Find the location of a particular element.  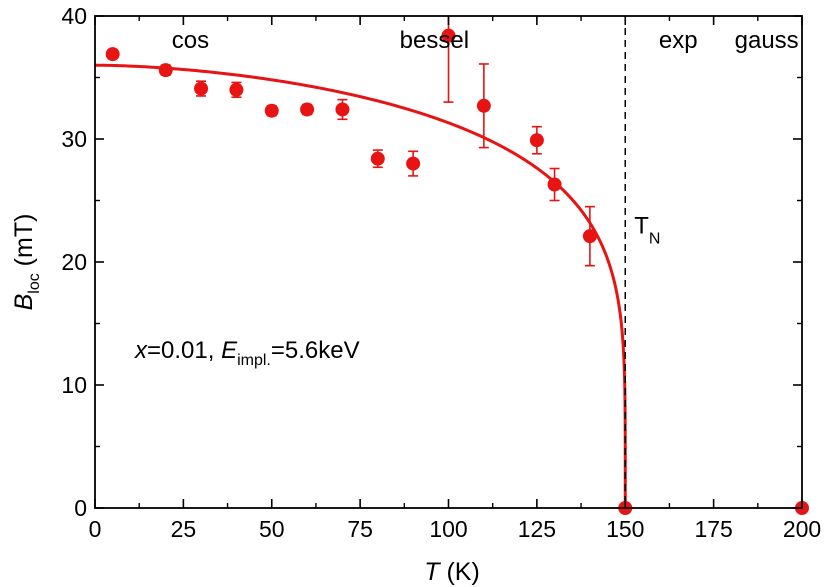

y-tick-label: 40 is located at coordinates (74, 16).